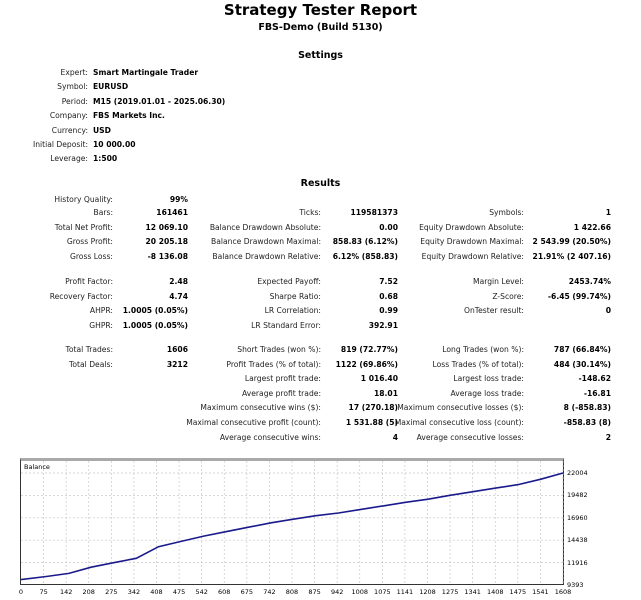  Describe the element at coordinates (177, 349) in the screenshot. I see `result-value: 1606` at that location.